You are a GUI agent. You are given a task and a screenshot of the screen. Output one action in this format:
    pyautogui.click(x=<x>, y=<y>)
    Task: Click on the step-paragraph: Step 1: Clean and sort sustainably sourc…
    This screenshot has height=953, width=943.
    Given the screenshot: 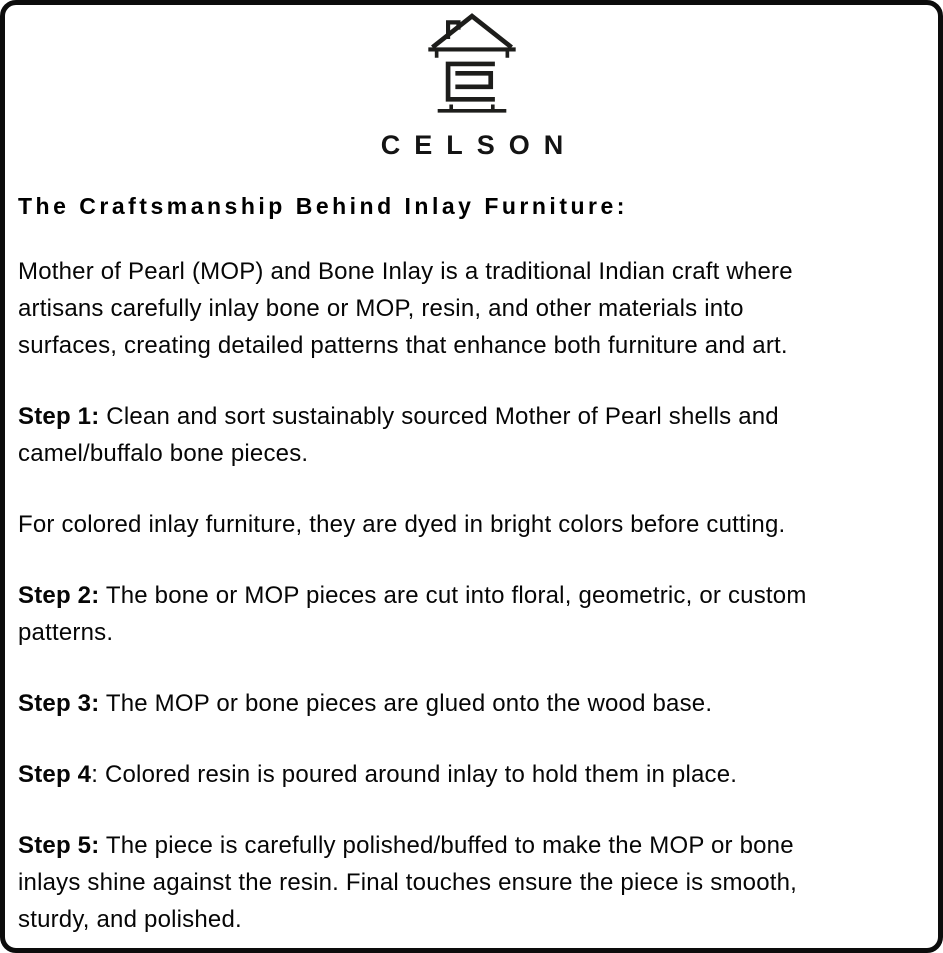 What is the action you would take?
    pyautogui.click(x=398, y=435)
    